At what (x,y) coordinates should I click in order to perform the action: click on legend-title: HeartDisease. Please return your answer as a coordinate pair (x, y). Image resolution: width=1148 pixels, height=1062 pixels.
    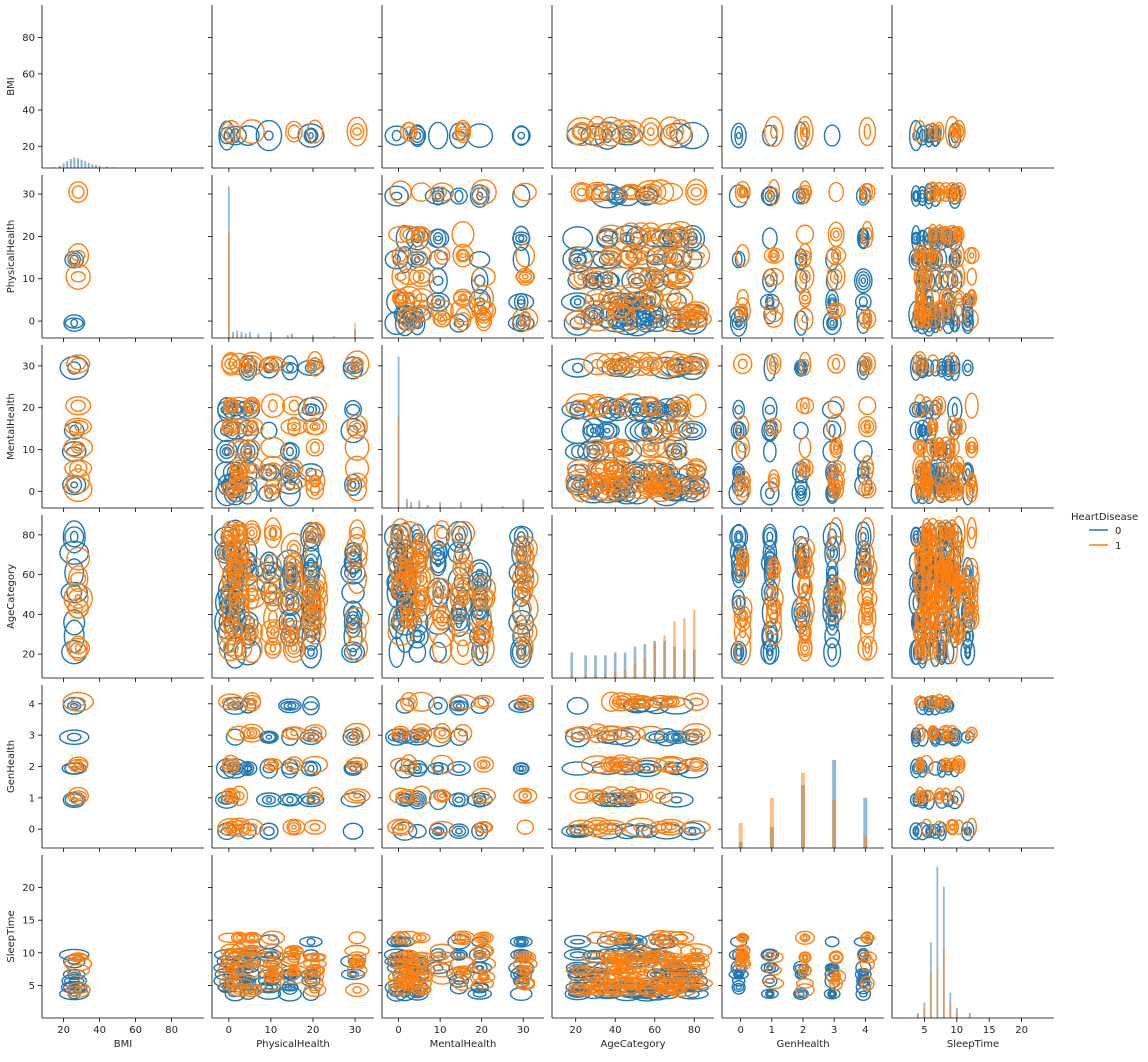
    Looking at the image, I should click on (1104, 517).